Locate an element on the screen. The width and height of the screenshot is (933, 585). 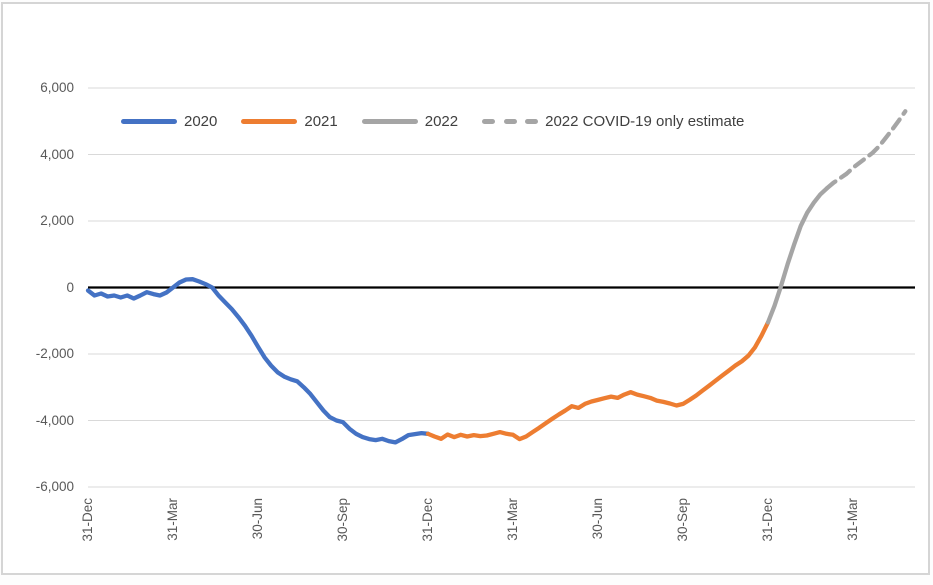
legend-item-2022: 2022 is located at coordinates (410, 121).